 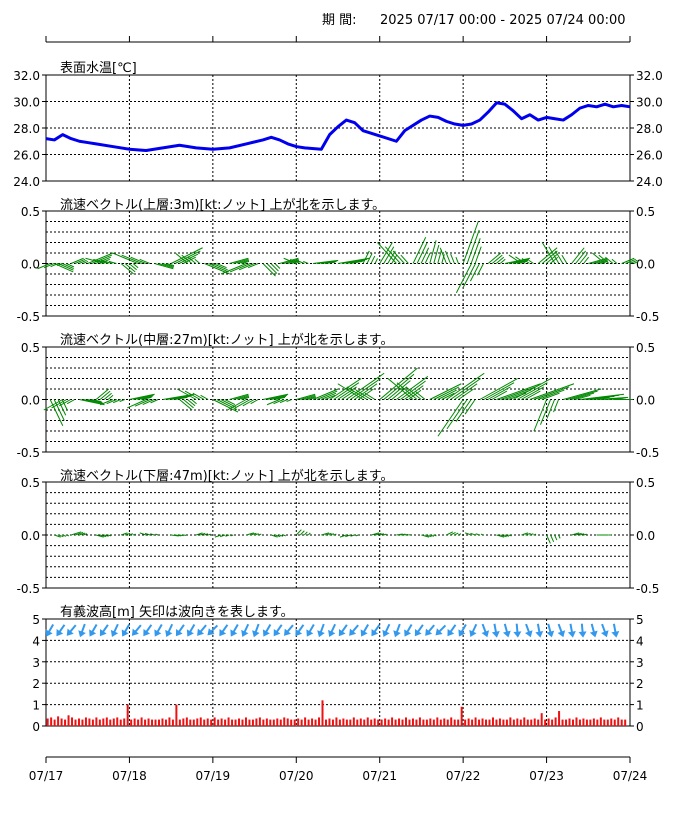 I want to click on y-tick-label-right: -0.5, so click(x=647, y=317).